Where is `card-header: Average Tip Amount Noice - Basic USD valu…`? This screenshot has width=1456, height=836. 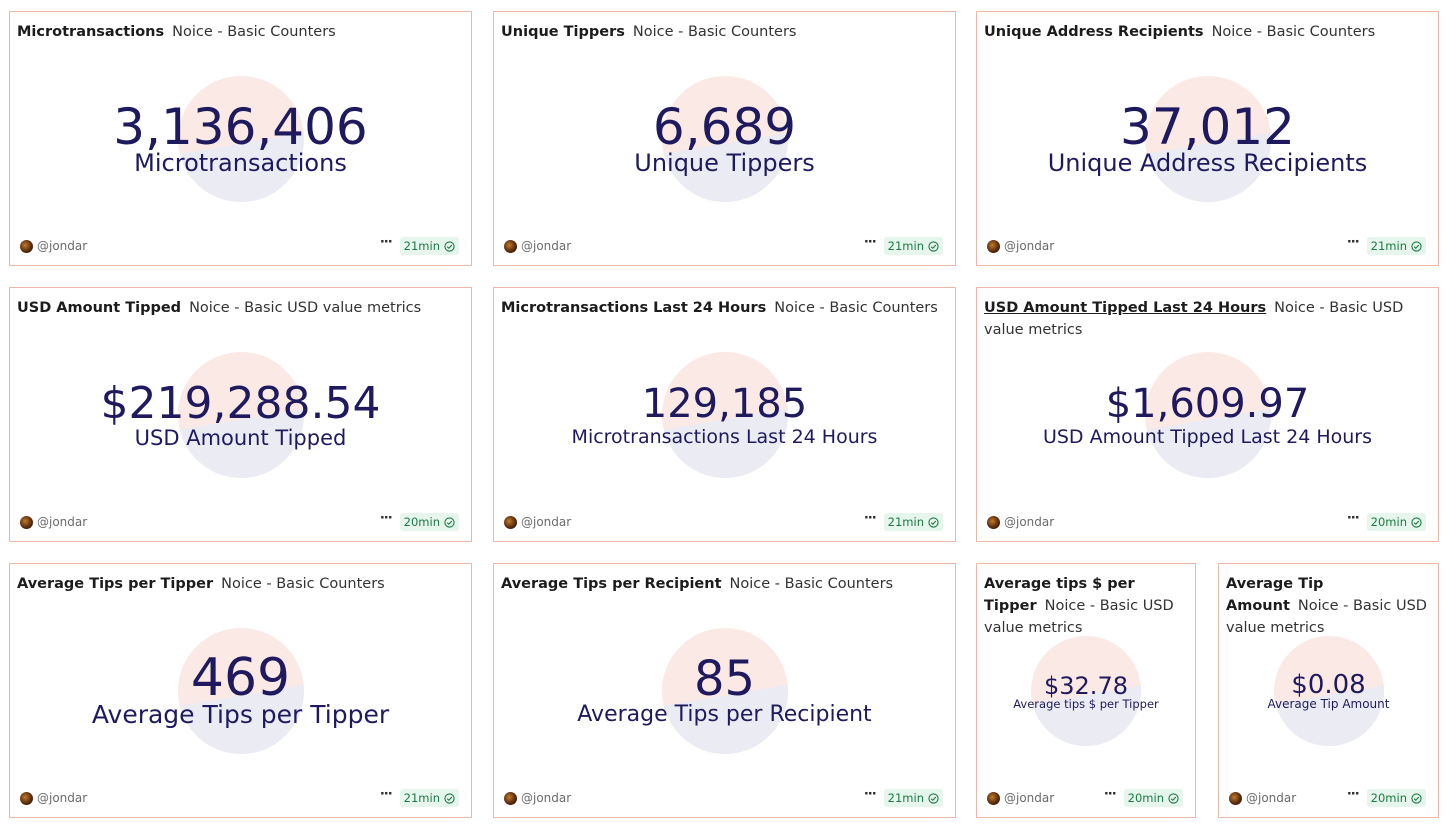
card-header: Average Tip Amount Noice - Basic USD valu… is located at coordinates (1327, 606).